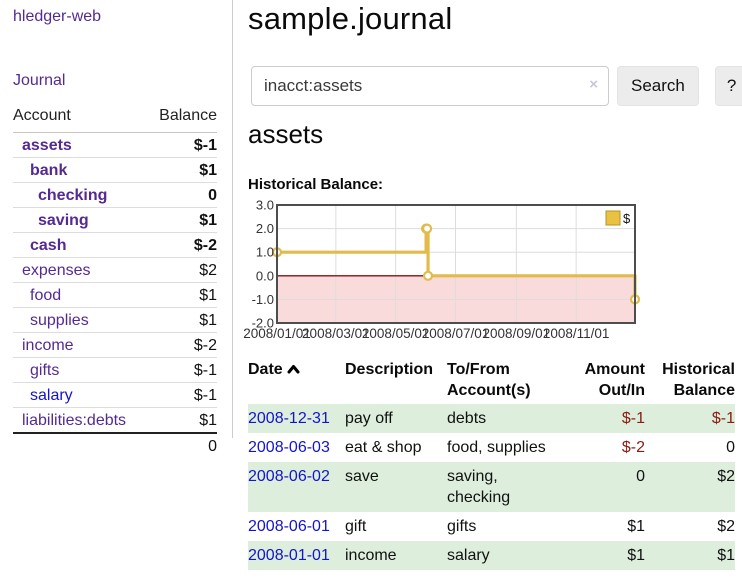 The width and height of the screenshot is (742, 582). Describe the element at coordinates (265, 275) in the screenshot. I see `y-tick-label: 0.0` at that location.